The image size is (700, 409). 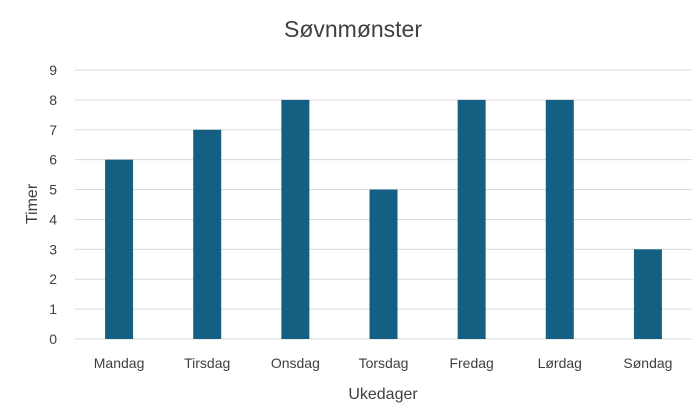 What do you see at coordinates (471, 363) in the screenshot?
I see `x-tick-label: Fredag` at bounding box center [471, 363].